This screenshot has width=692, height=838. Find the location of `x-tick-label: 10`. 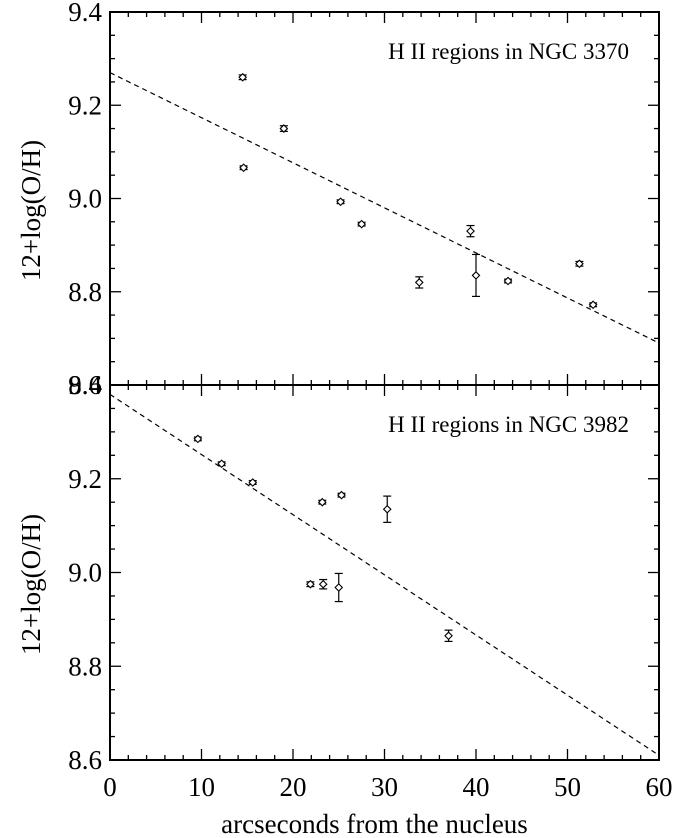

x-tick-label: 10 is located at coordinates (201, 787).